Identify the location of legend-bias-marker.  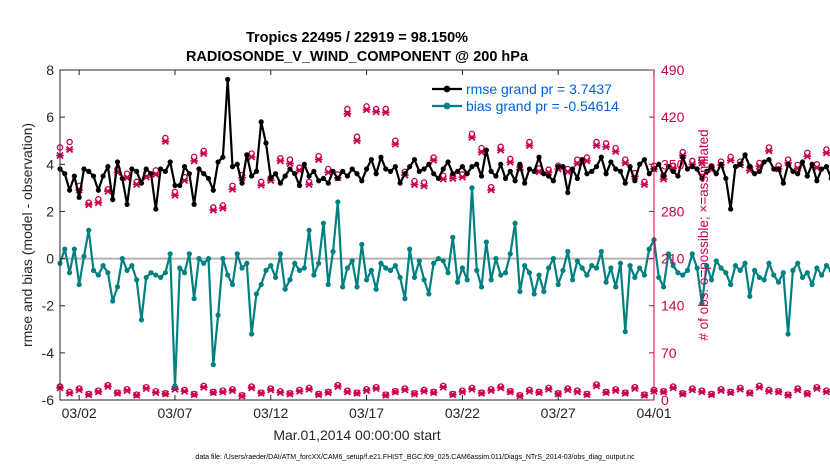
(447, 106).